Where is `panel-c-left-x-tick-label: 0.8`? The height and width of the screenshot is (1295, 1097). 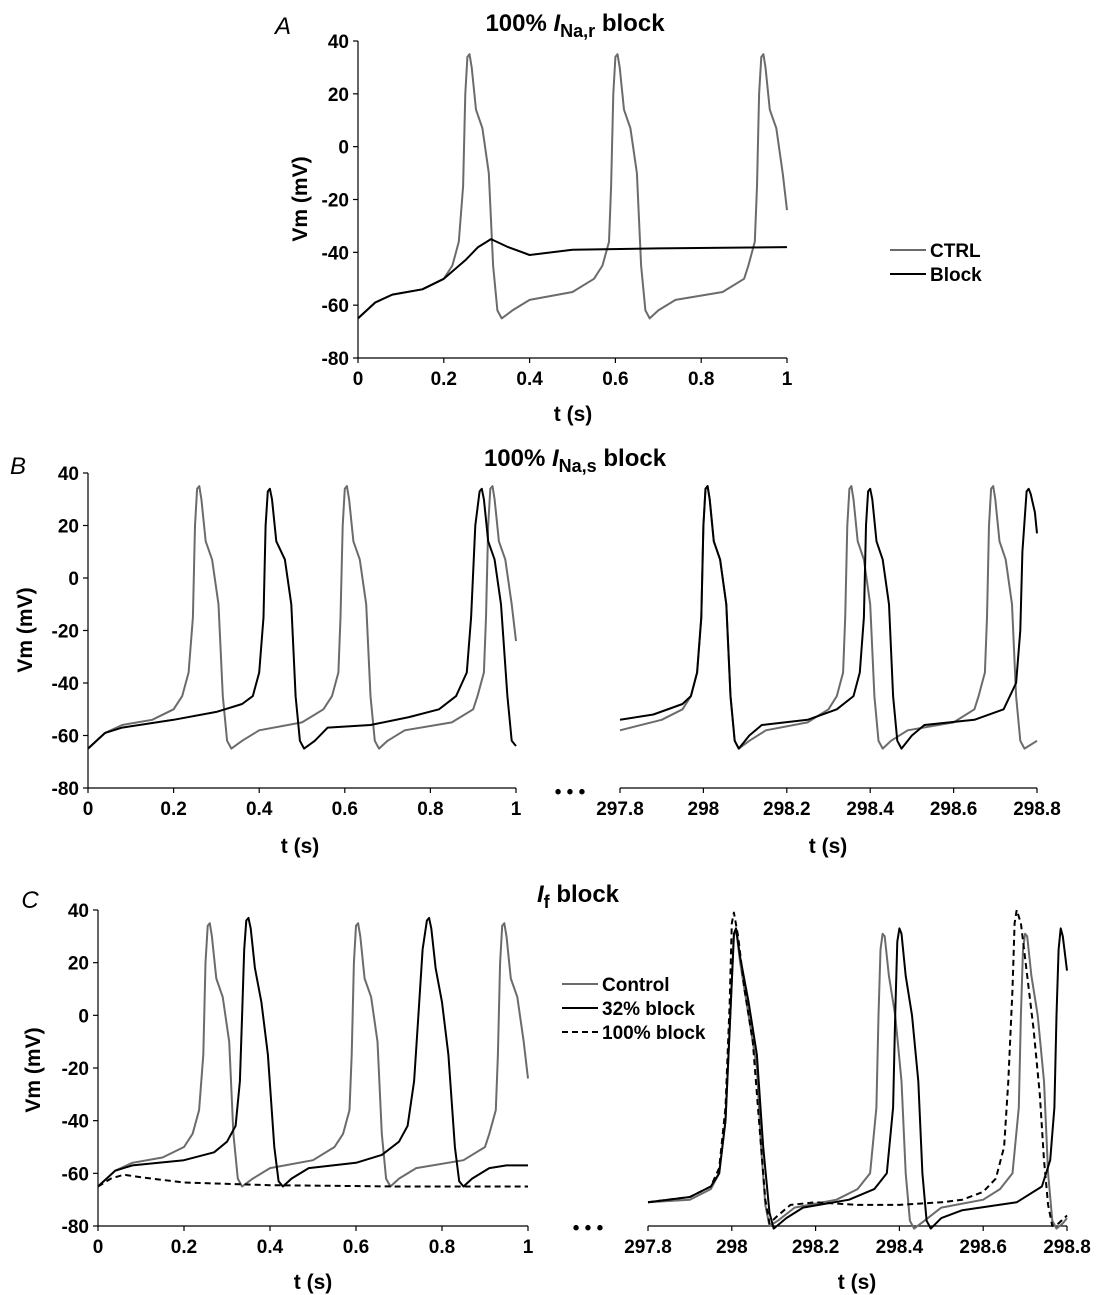 panel-c-left-x-tick-label: 0.8 is located at coordinates (442, 1247).